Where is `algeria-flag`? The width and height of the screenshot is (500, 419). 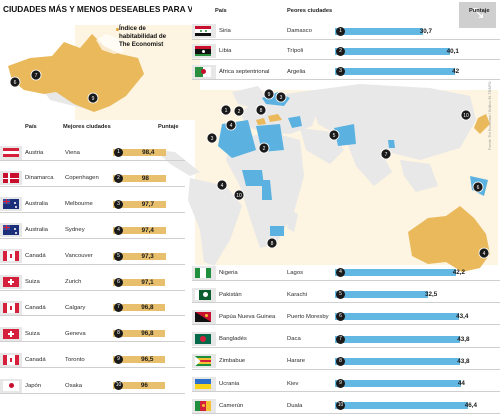 algeria-flag is located at coordinates (203, 71).